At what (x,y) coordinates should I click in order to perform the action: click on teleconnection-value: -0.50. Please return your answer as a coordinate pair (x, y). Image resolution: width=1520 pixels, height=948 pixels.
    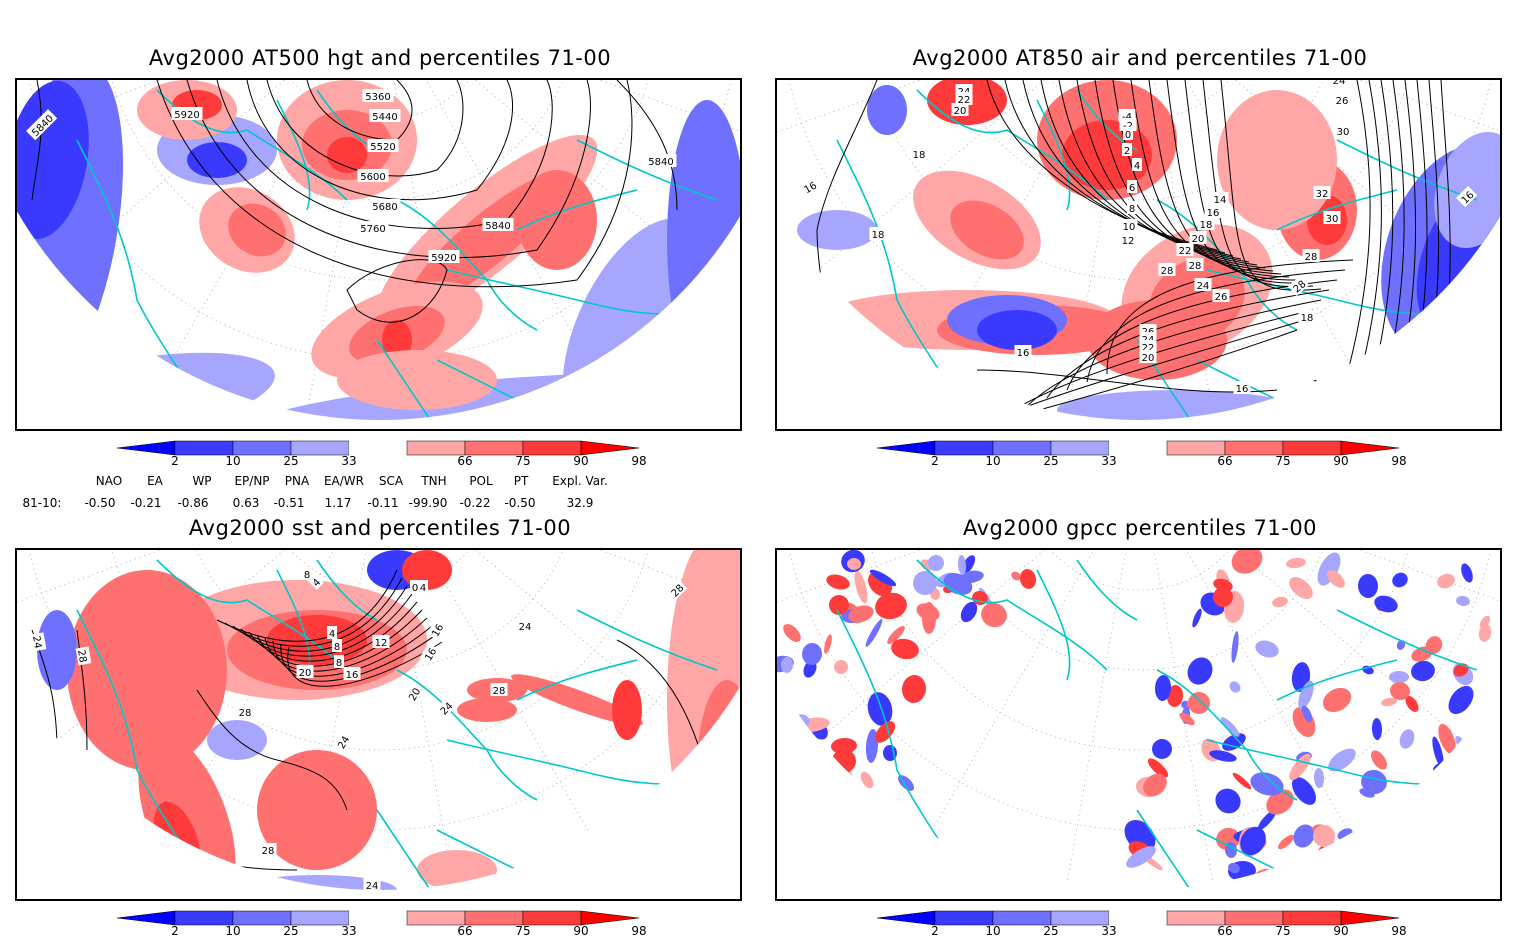
    Looking at the image, I should click on (100, 503).